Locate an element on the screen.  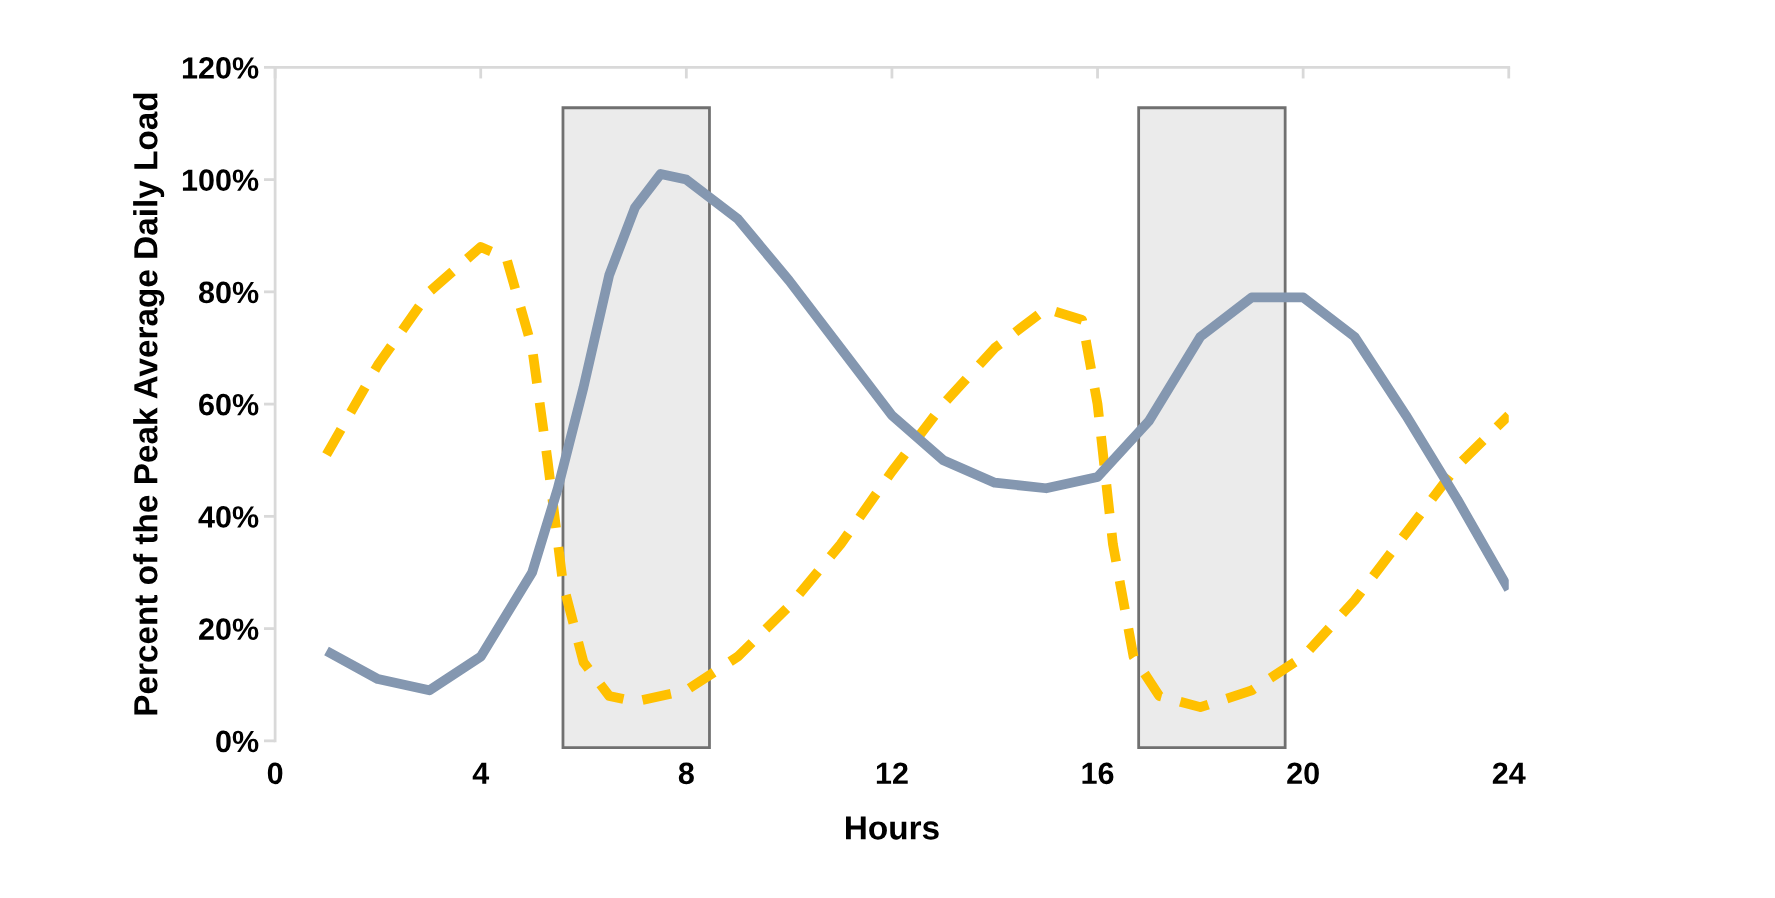
y-tick-label: 80% is located at coordinates (228, 292).